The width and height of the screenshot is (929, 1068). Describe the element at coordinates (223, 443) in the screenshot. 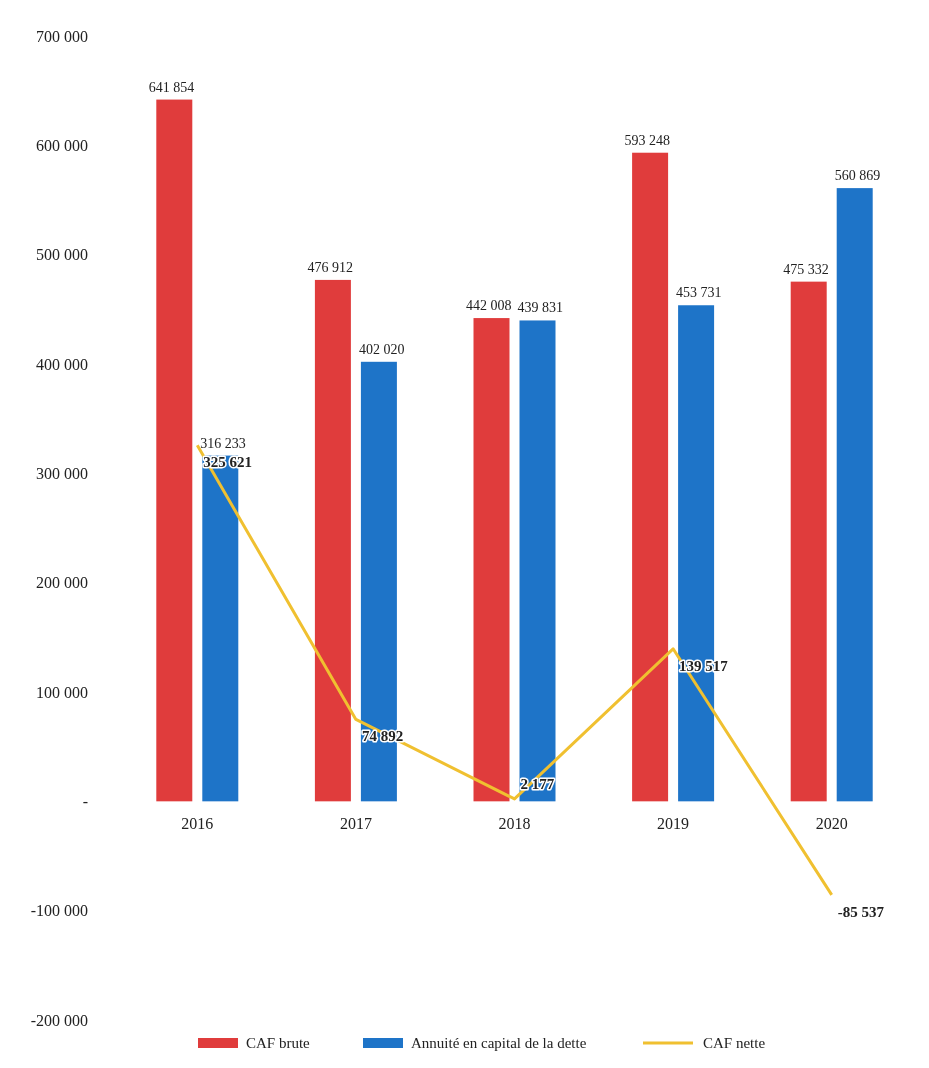

I see `data-label: 316 233` at that location.